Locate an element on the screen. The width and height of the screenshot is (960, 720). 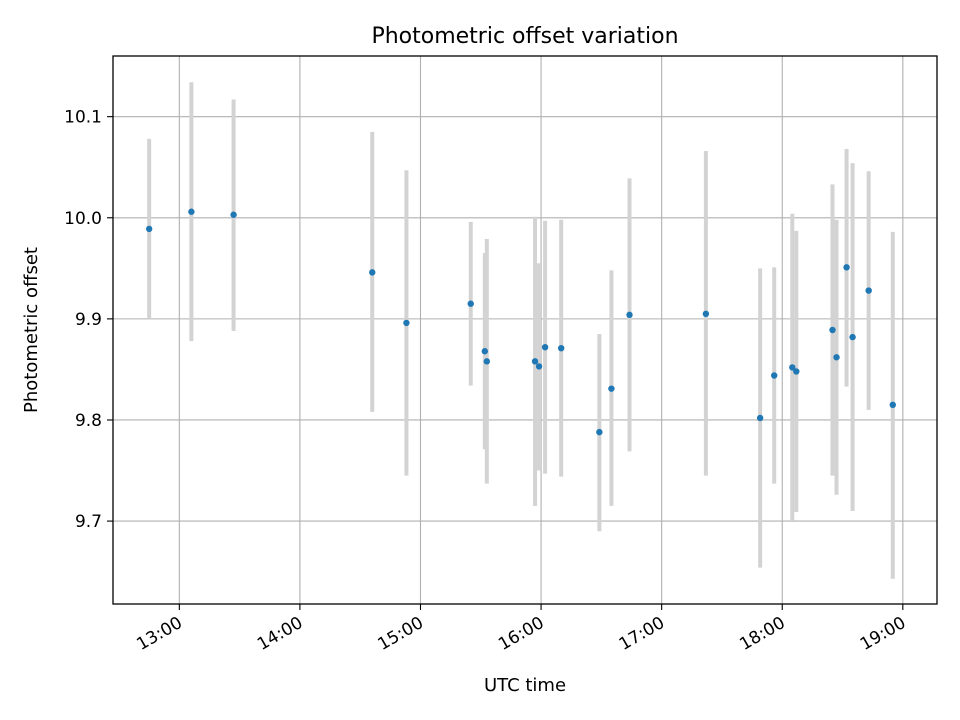
x-tick-label: 18:00 is located at coordinates (762, 634).